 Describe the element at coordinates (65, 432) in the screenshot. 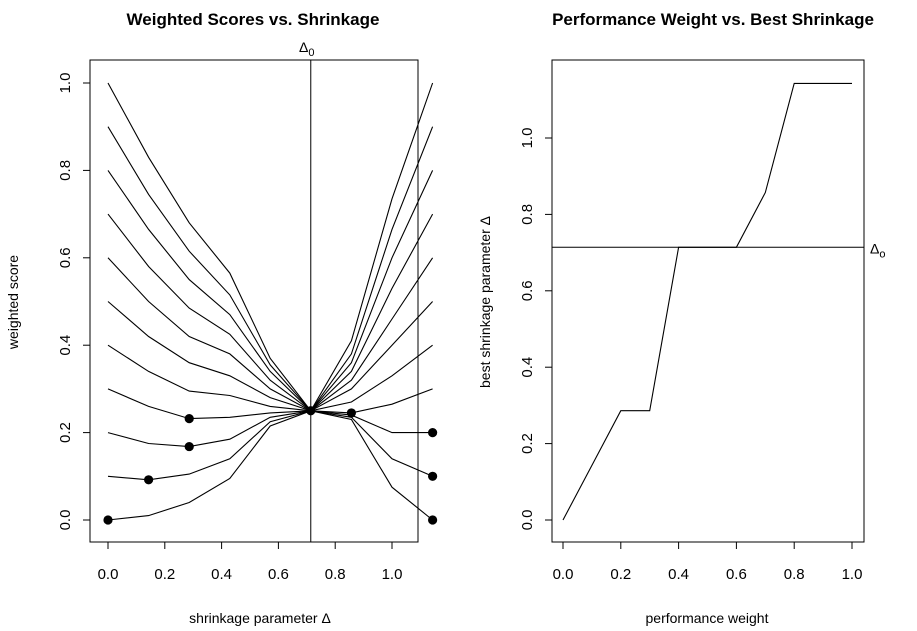

I see `left-y-tick-label: 0.2` at that location.